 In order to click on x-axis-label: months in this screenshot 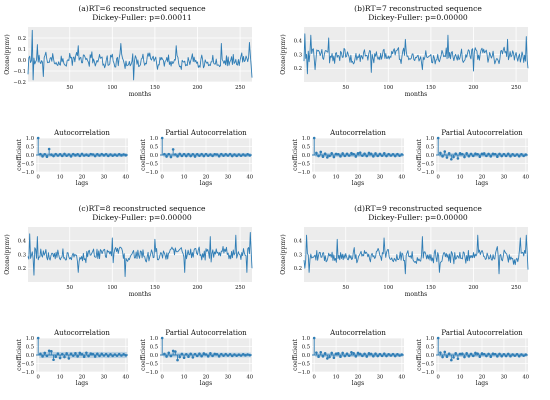, I will do `click(140, 94)`.